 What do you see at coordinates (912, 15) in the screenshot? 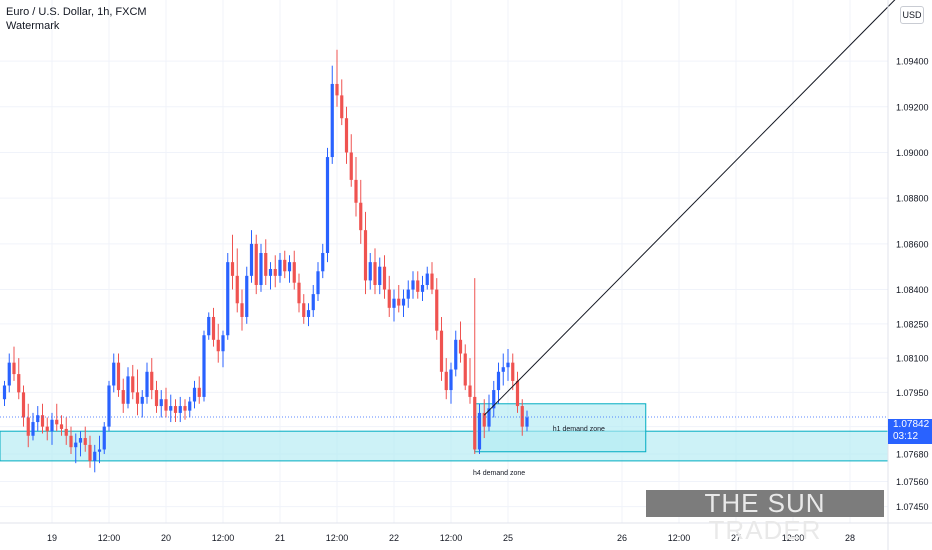
I see `currency-button: USD` at bounding box center [912, 15].